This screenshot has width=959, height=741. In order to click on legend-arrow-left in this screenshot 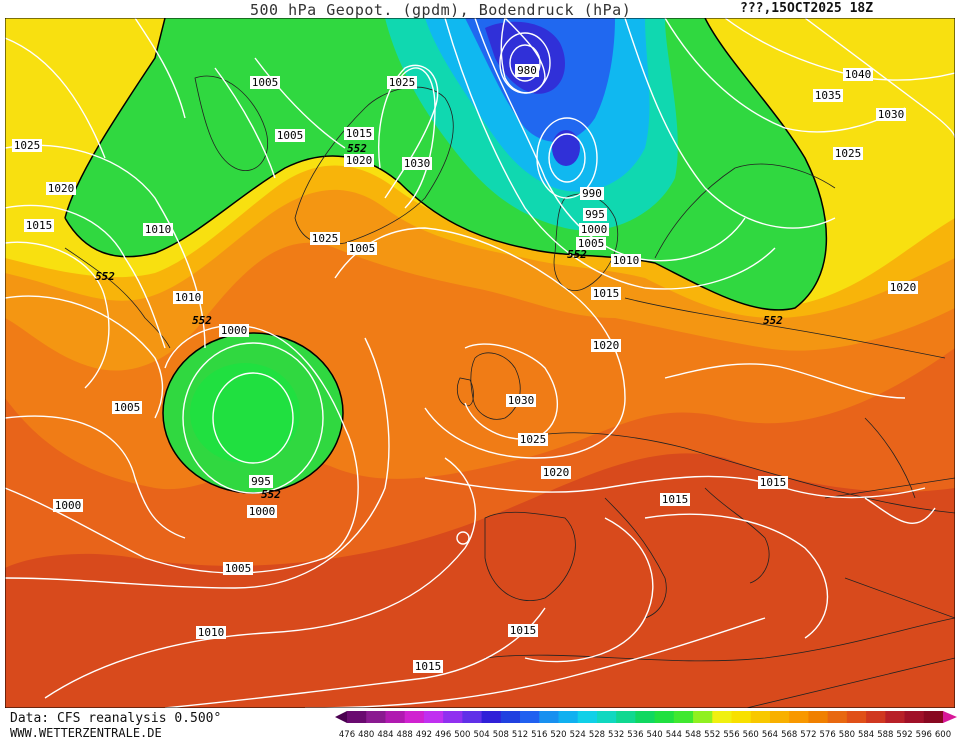, I will do `click(341, 717)`.